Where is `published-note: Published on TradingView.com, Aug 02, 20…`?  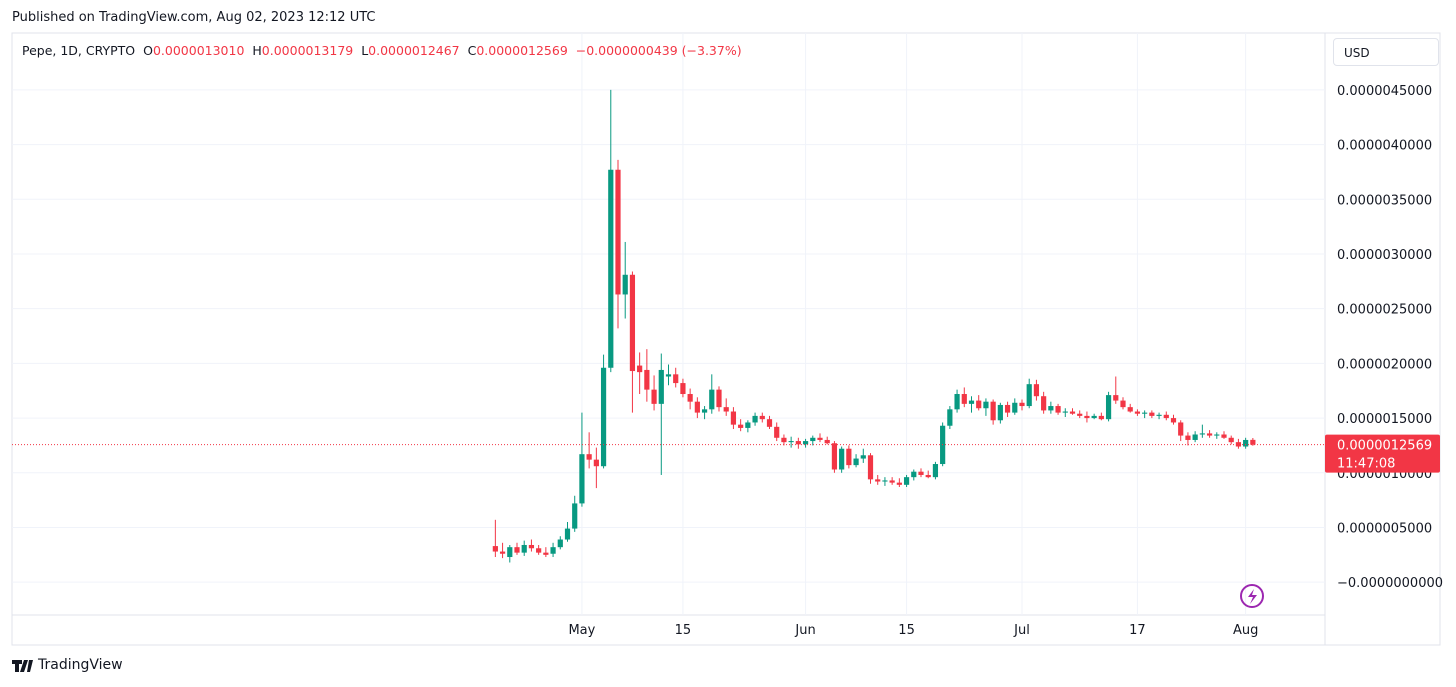
published-note: Published on TradingView.com, Aug 02, 20… is located at coordinates (194, 17).